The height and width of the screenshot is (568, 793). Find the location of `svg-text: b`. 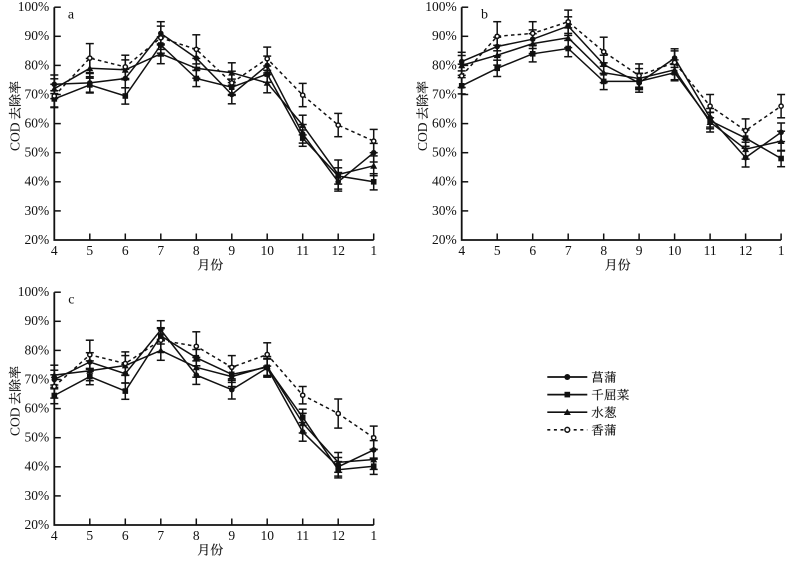

svg-text: b is located at coordinates (484, 15).